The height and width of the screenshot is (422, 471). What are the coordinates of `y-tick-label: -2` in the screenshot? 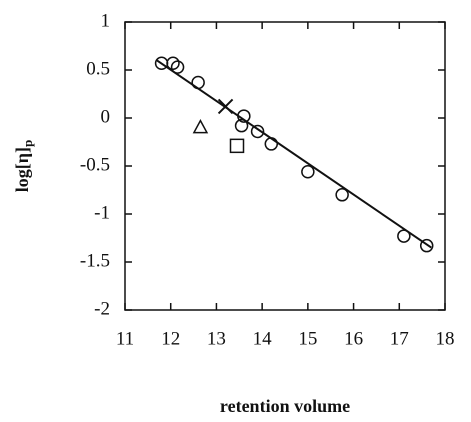 It's located at (102, 308).